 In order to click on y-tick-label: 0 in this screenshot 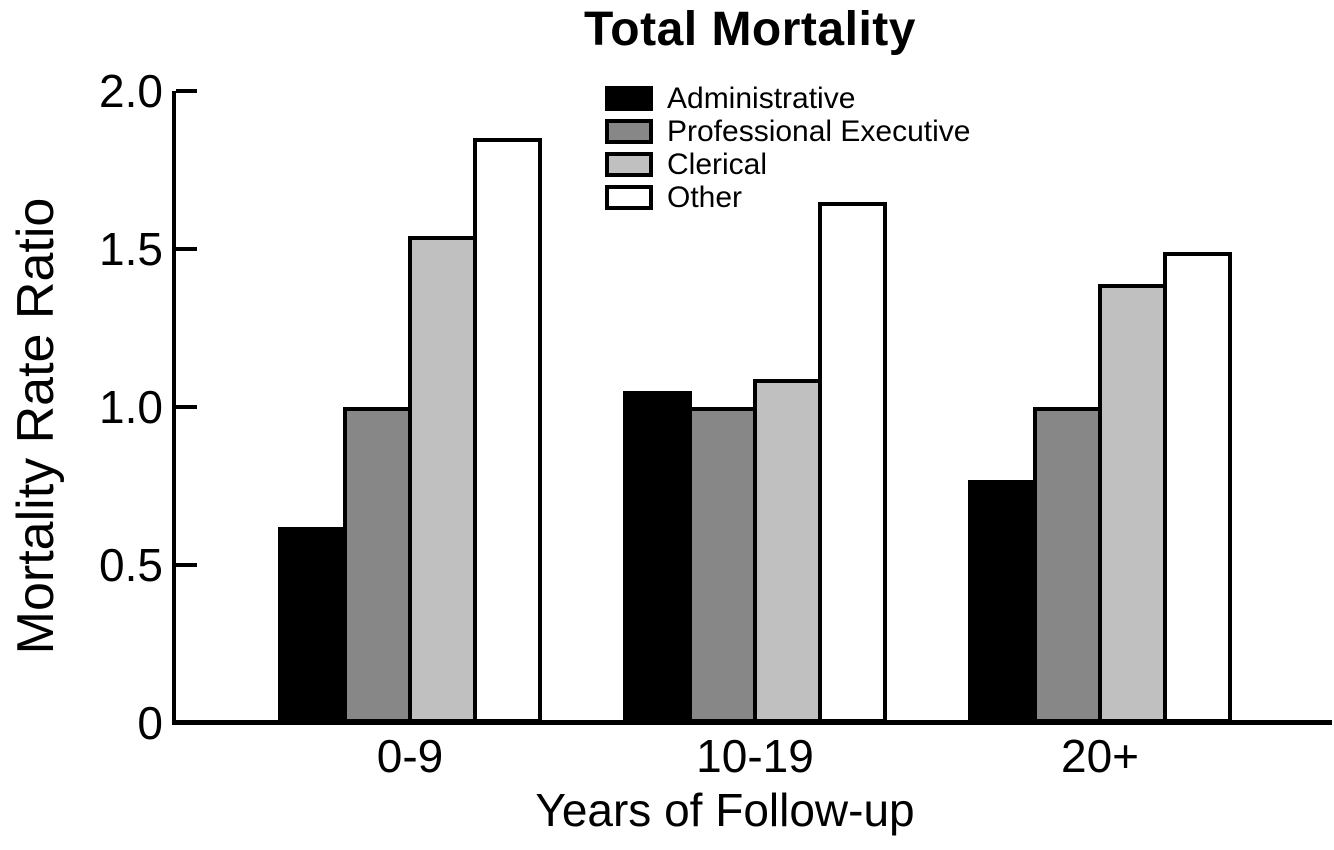, I will do `click(150, 723)`.